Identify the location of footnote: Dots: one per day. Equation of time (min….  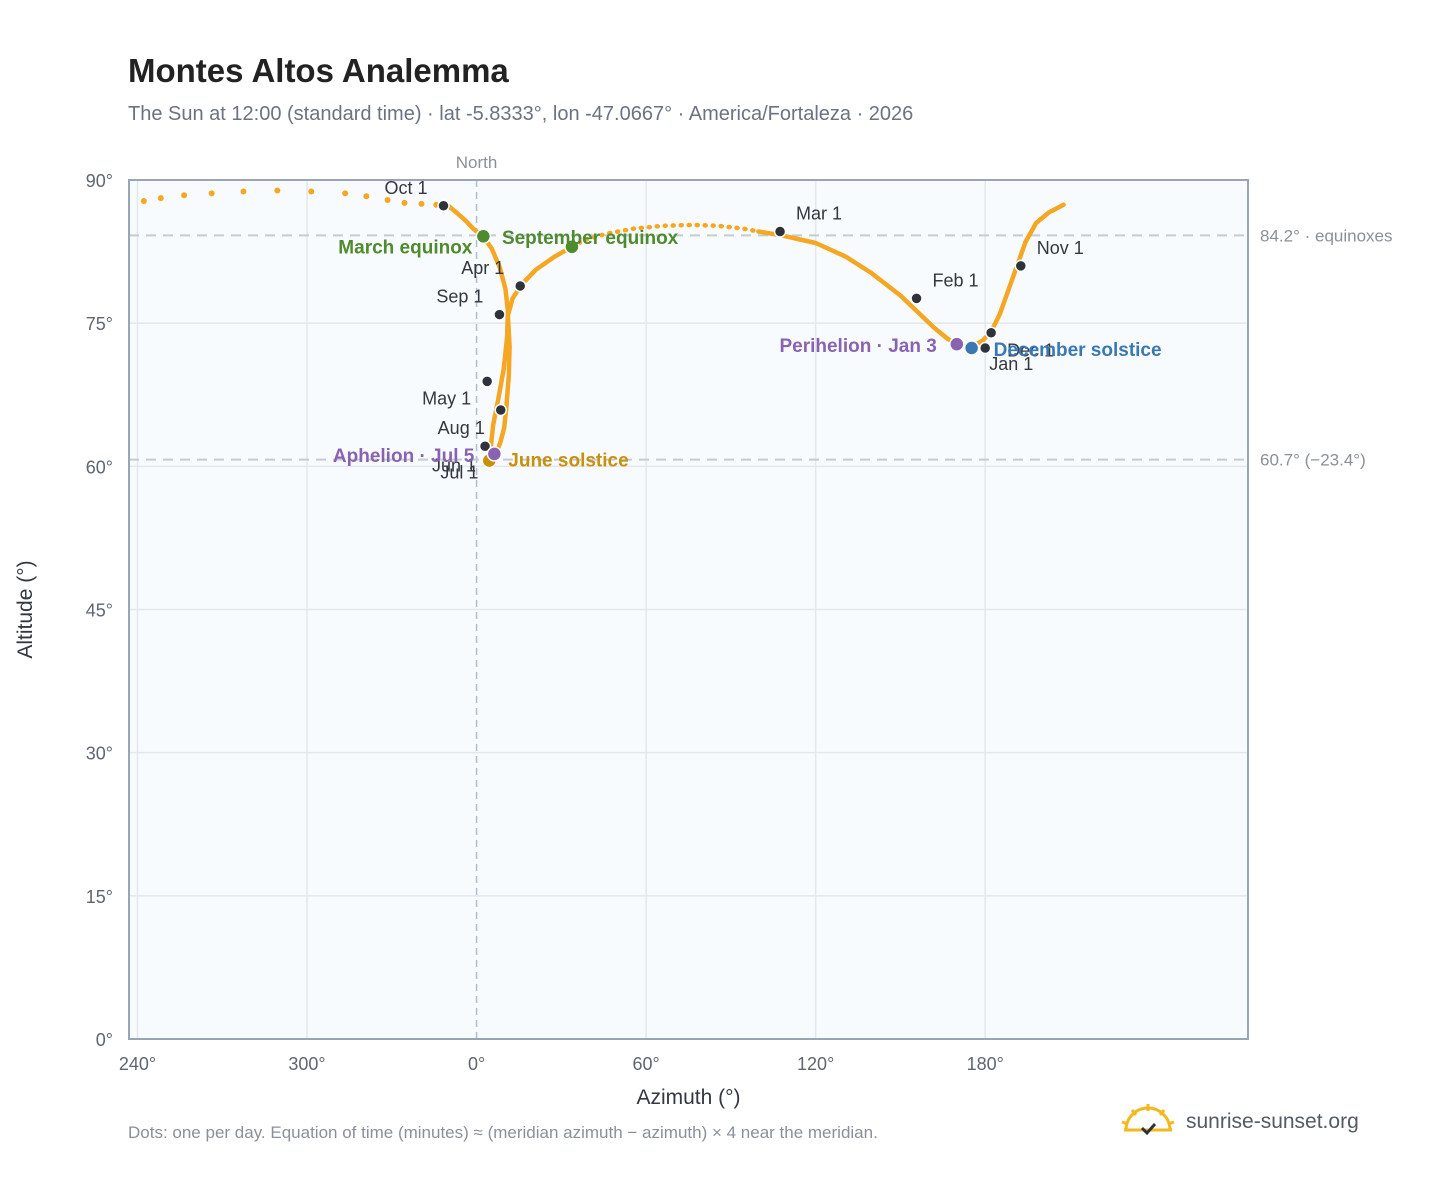
(503, 1132).